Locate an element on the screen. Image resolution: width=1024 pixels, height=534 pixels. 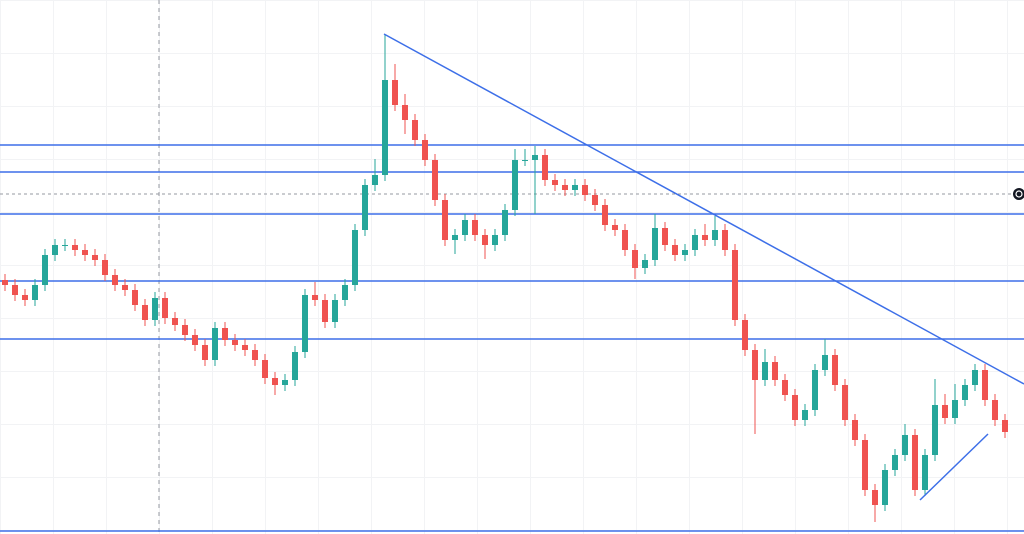
price-icon-ring is located at coordinates (1019, 194).